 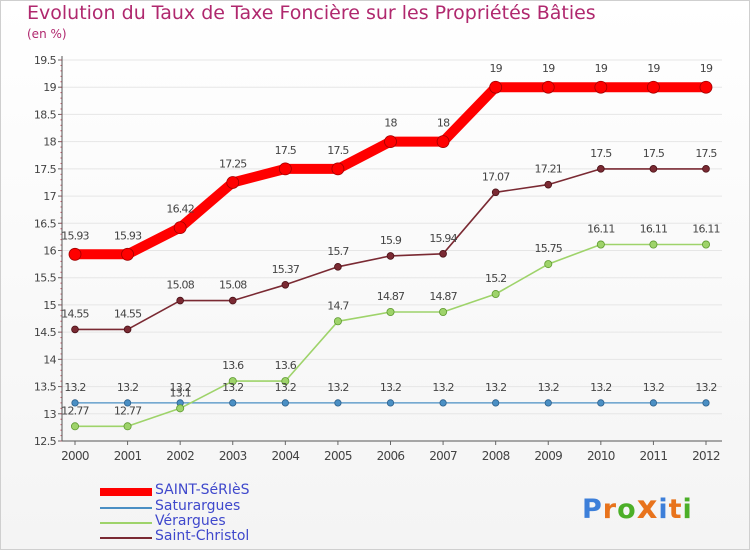 I want to click on logo-letter: P, so click(x=592, y=509).